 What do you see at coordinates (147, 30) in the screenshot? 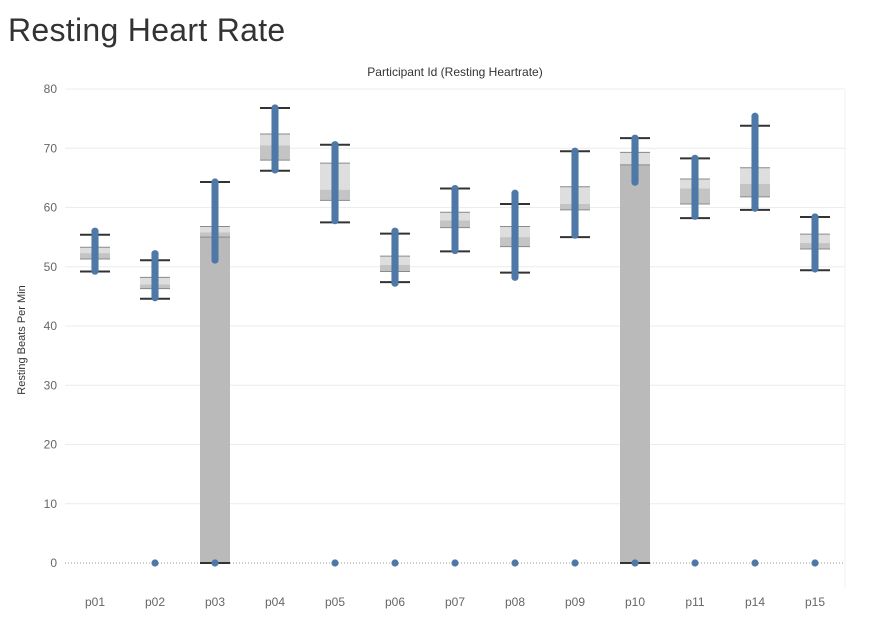
I see `page-title: Resting Heart Rate` at bounding box center [147, 30].